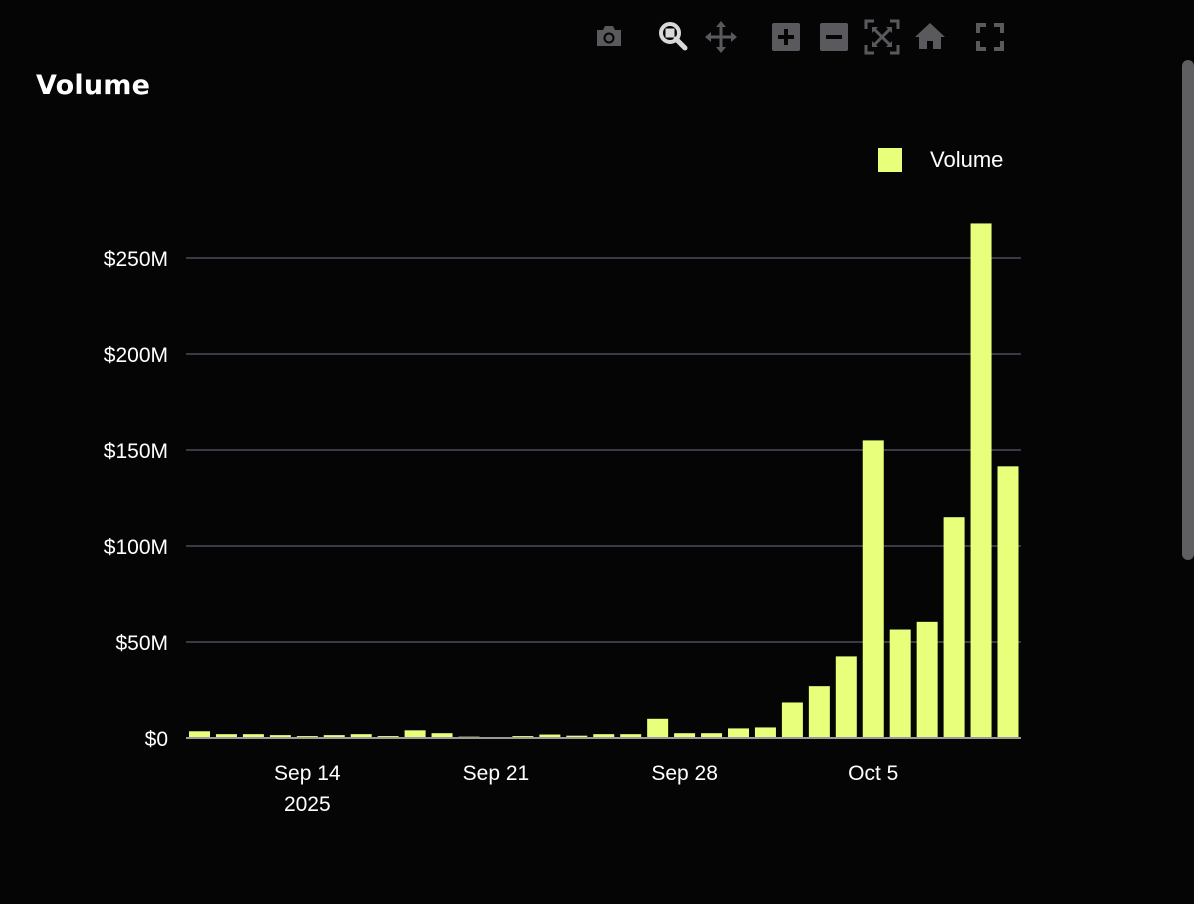 The height and width of the screenshot is (904, 1194). Describe the element at coordinates (890, 160) in the screenshot. I see `legend-swatch` at that location.